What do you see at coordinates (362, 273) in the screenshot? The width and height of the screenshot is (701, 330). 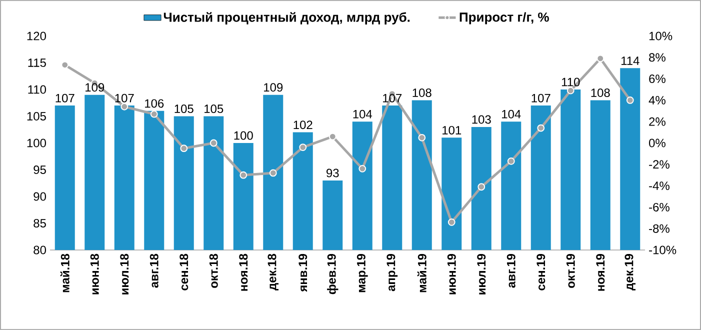 I see `x-tick-label: мар.19` at bounding box center [362, 273].